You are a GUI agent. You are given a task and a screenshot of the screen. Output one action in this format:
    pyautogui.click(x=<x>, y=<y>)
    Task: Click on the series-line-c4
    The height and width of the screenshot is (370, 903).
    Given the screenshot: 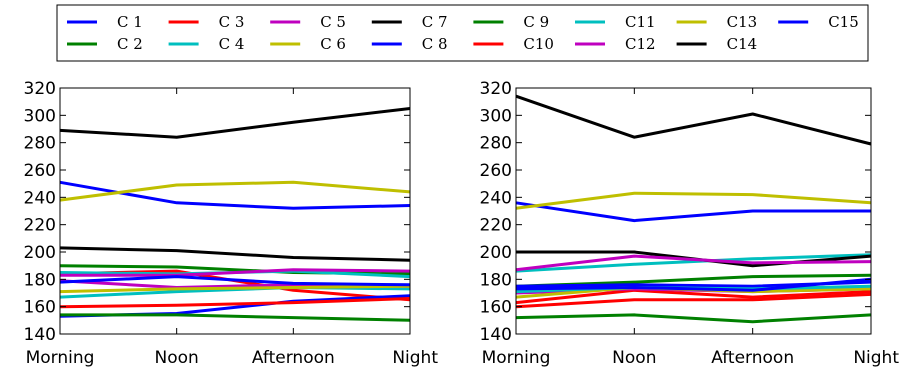 What is the action you would take?
    pyautogui.click(x=693, y=263)
    